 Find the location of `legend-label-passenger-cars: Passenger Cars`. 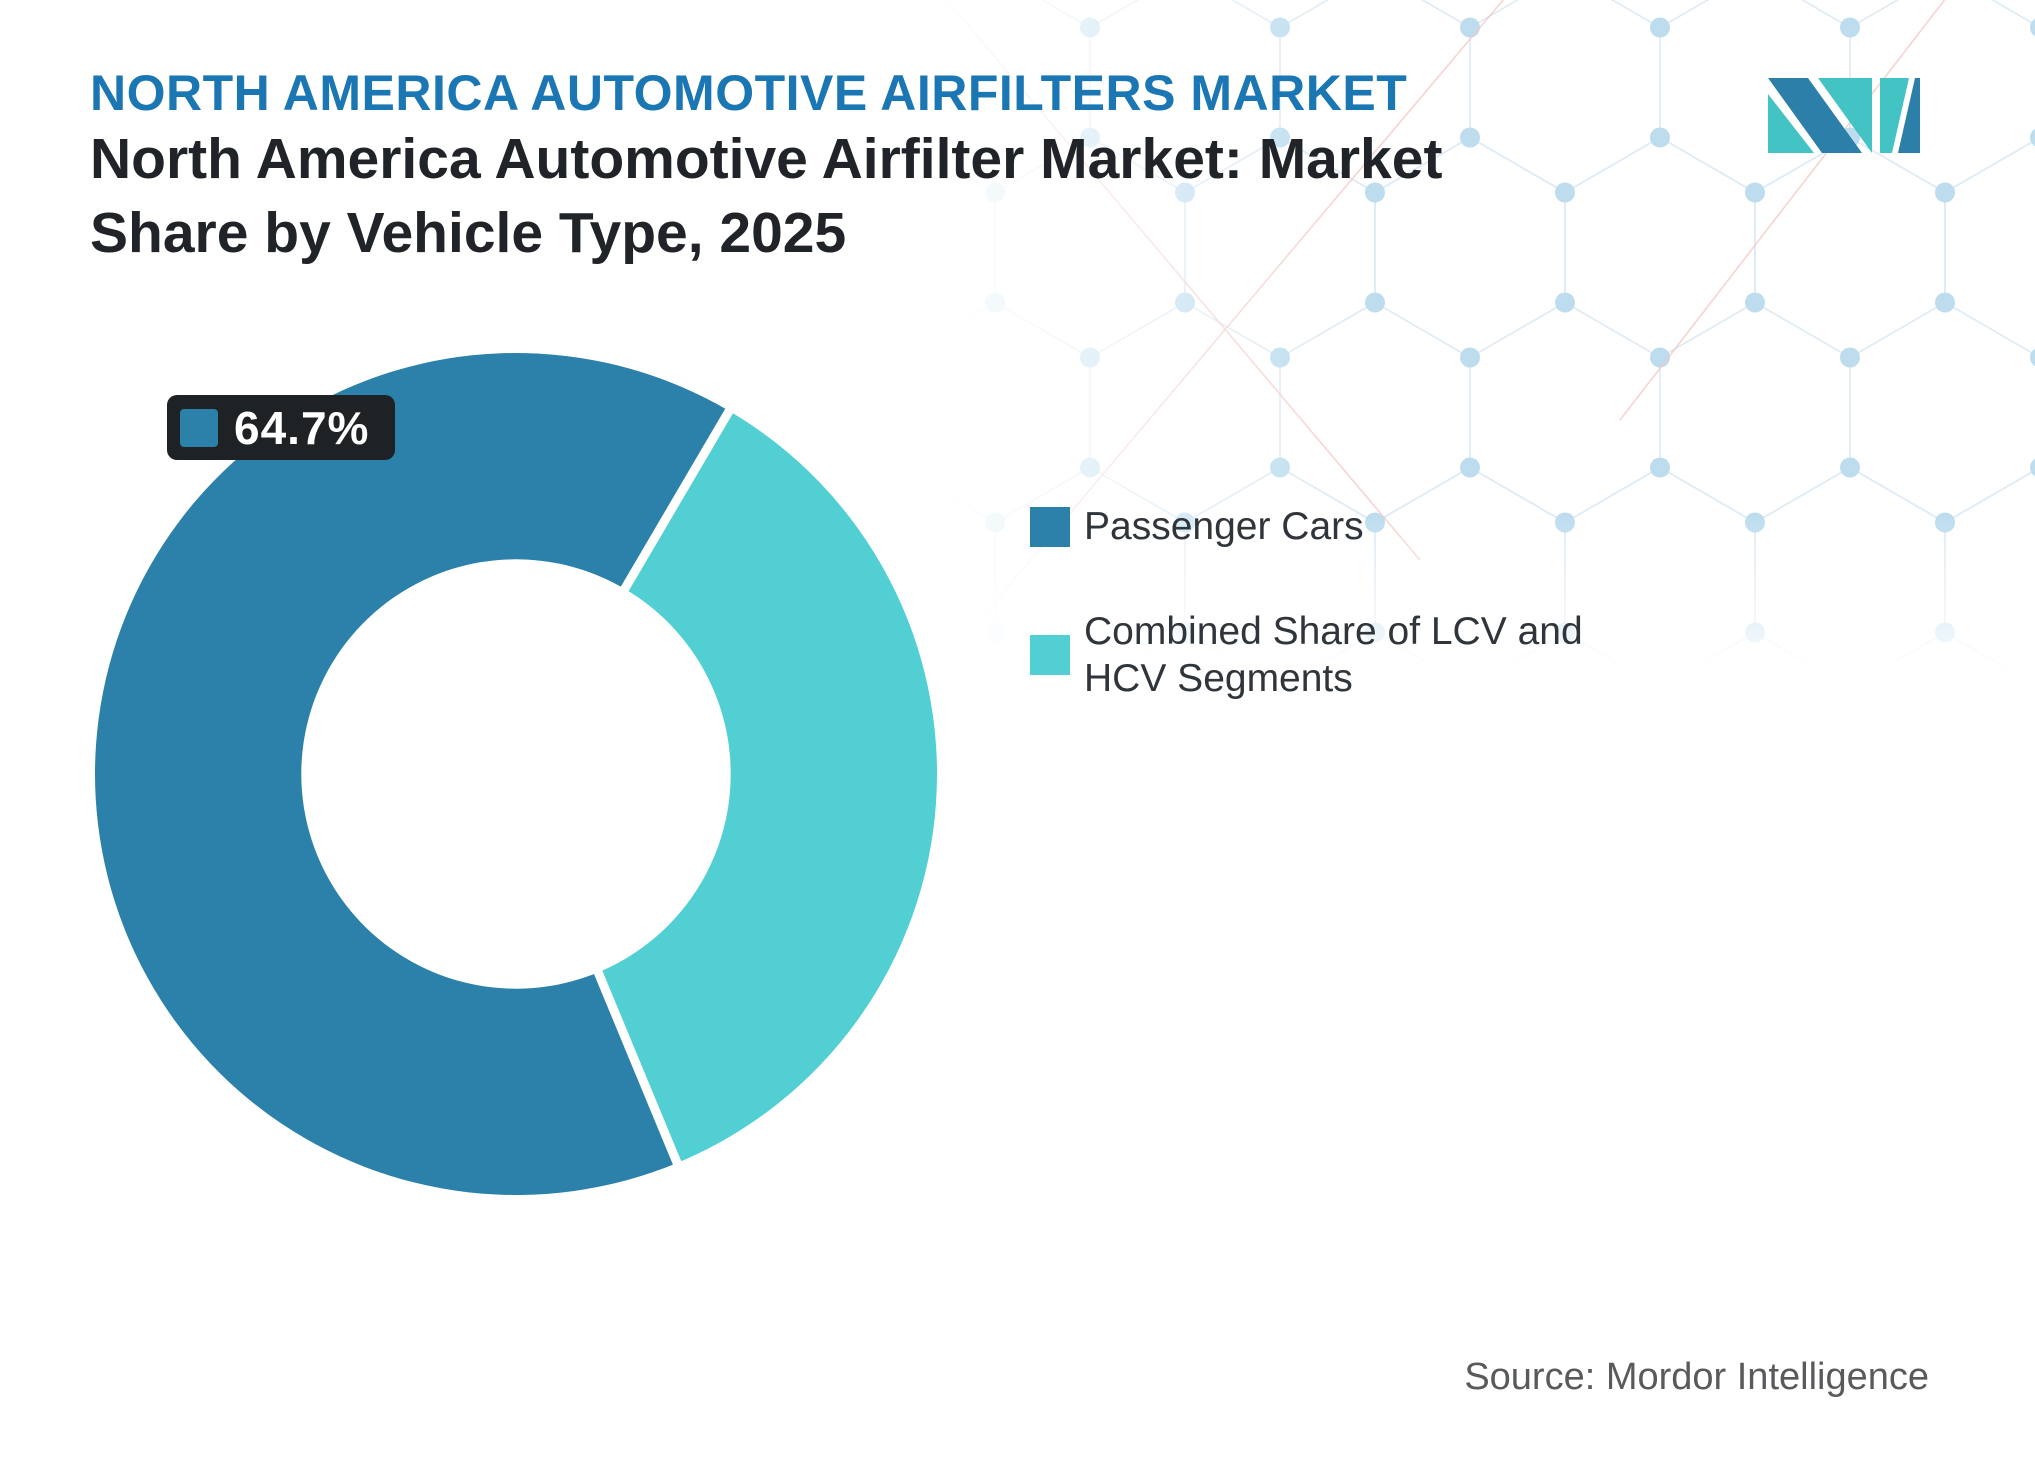

legend-label-passenger-cars: Passenger Cars is located at coordinates (1224, 526).